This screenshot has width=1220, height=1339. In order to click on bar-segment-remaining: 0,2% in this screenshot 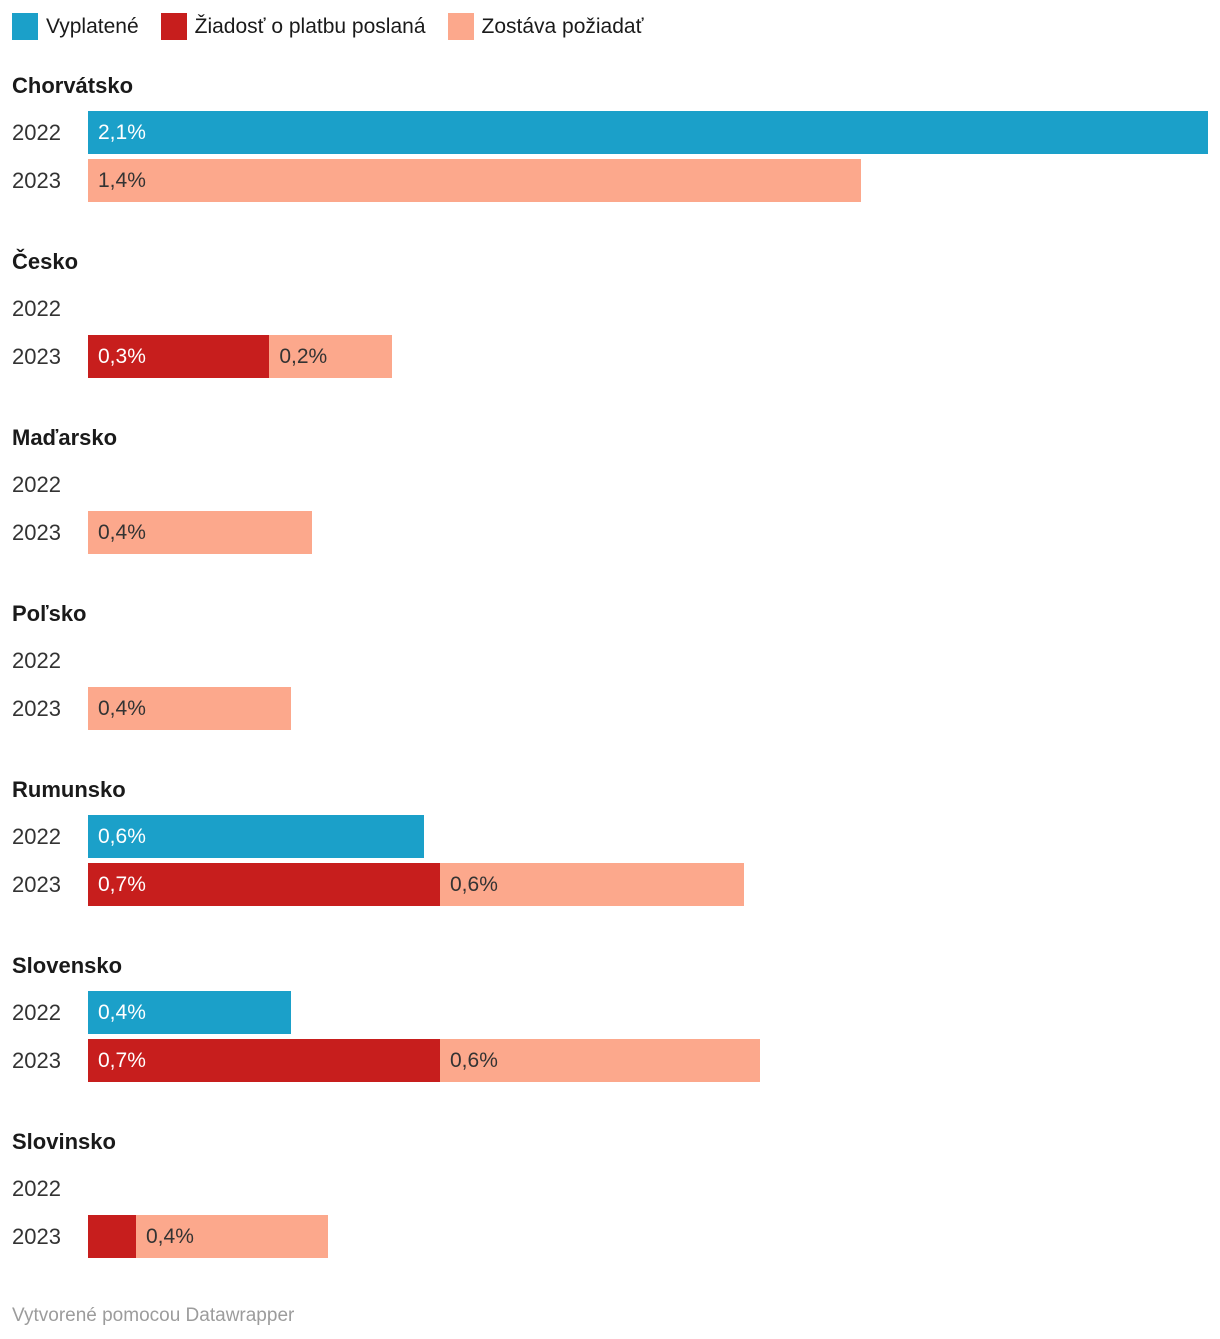, I will do `click(330, 356)`.